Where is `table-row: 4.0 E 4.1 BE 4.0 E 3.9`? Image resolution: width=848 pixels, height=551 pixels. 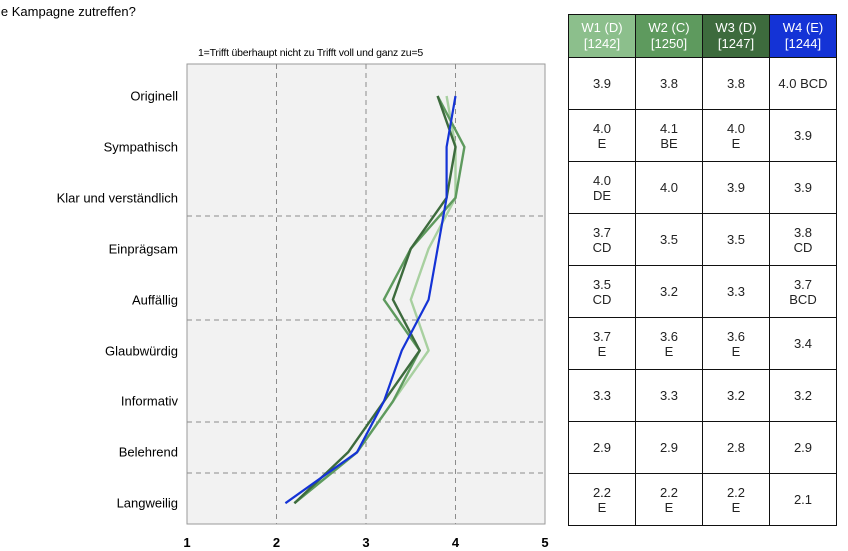 table-row: 4.0 E 4.1 BE 4.0 E 3.9 is located at coordinates (702, 135).